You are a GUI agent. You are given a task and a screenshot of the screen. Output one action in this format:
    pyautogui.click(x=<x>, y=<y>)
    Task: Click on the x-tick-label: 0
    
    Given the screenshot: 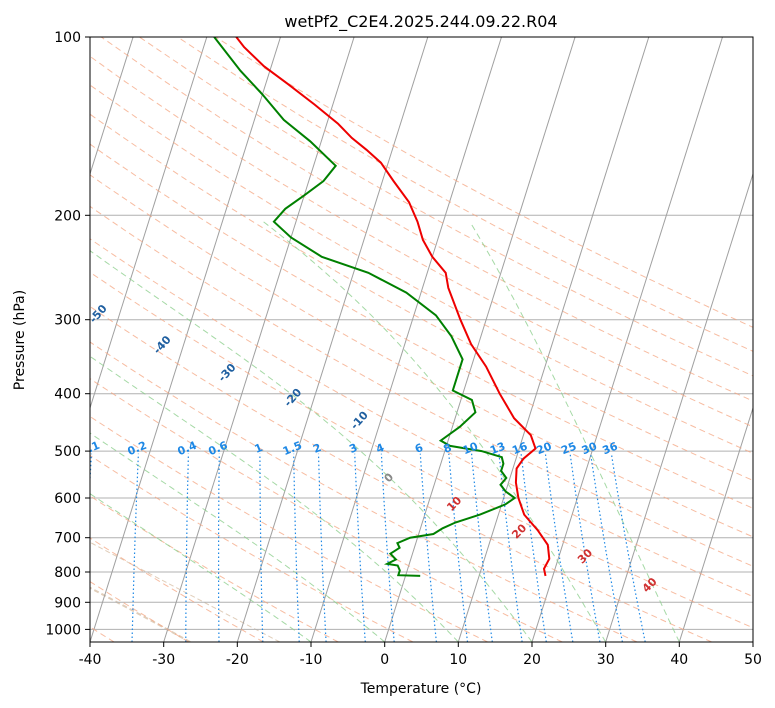 What is the action you would take?
    pyautogui.click(x=384, y=660)
    